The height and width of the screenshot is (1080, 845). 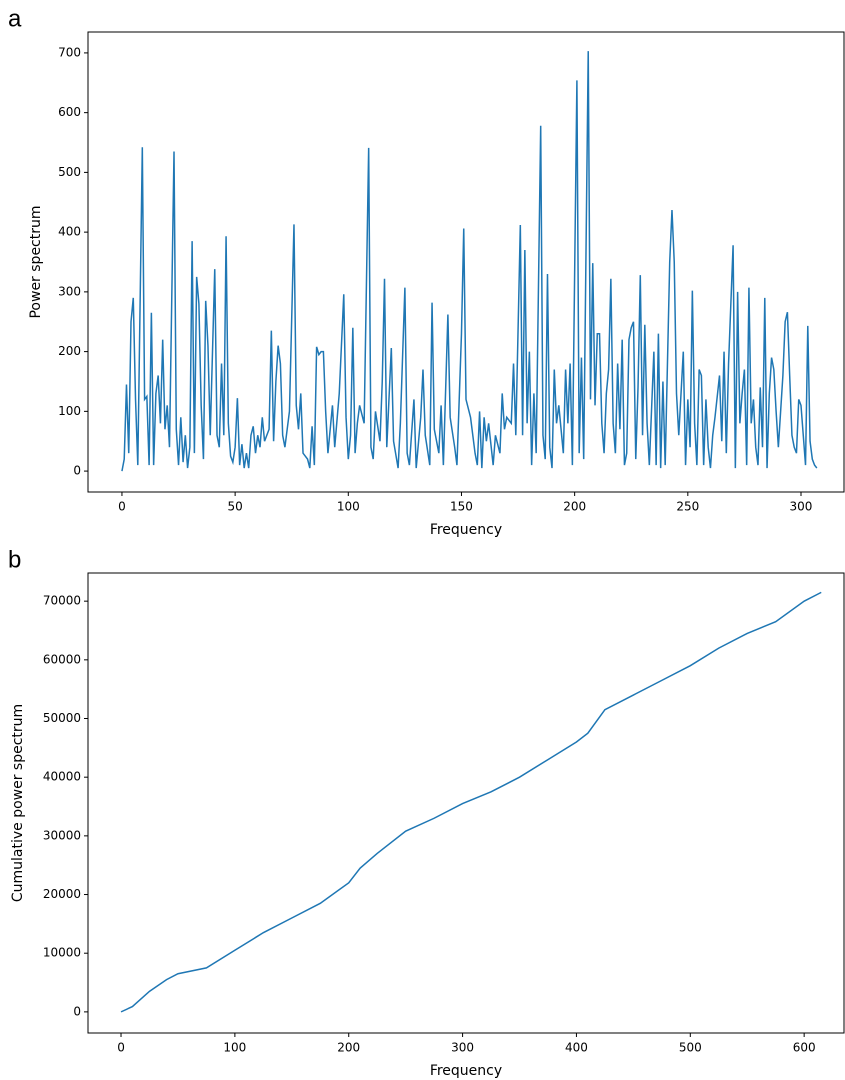 I want to click on y-tick-label: 40000, so click(x=62, y=777).